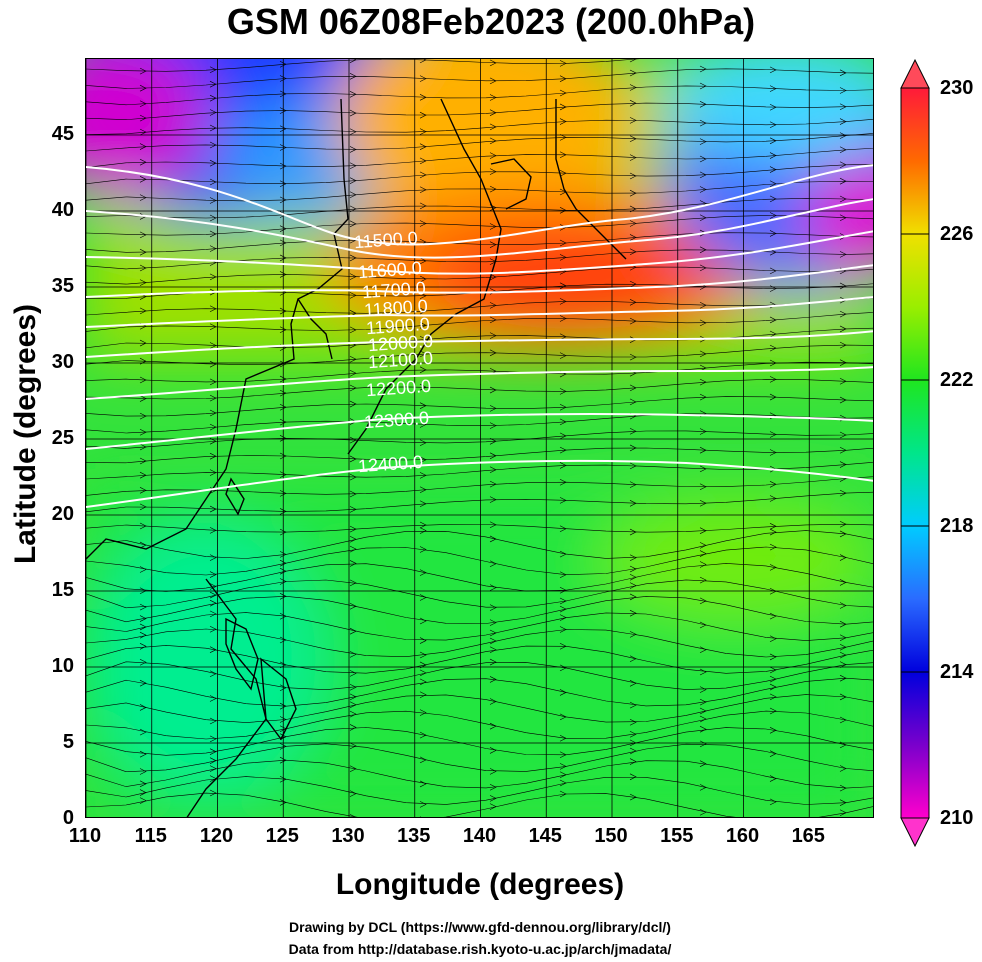  Describe the element at coordinates (915, 73) in the screenshot. I see `colorbar-max-arrow` at that location.